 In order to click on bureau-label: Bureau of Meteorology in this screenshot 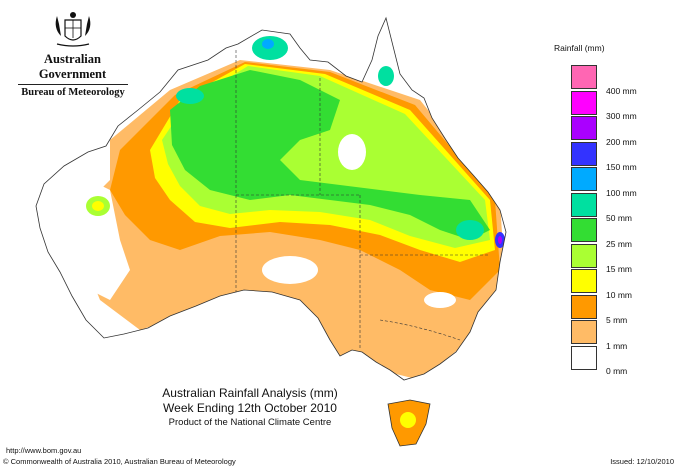, I will do `click(73, 91)`.